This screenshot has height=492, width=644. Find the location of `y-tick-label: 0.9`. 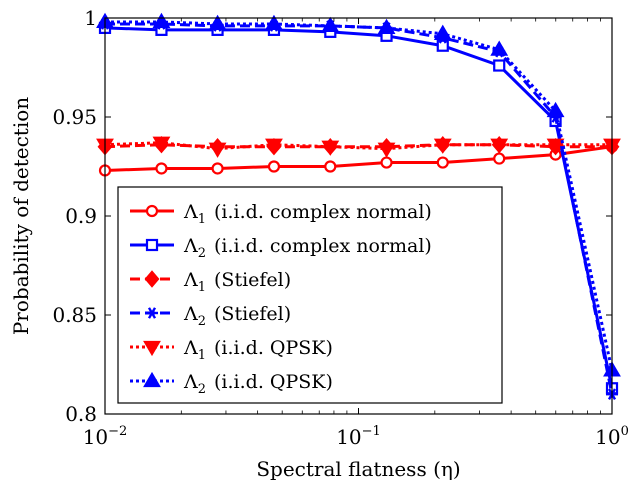

y-tick-label: 0.9 is located at coordinates (81, 216).